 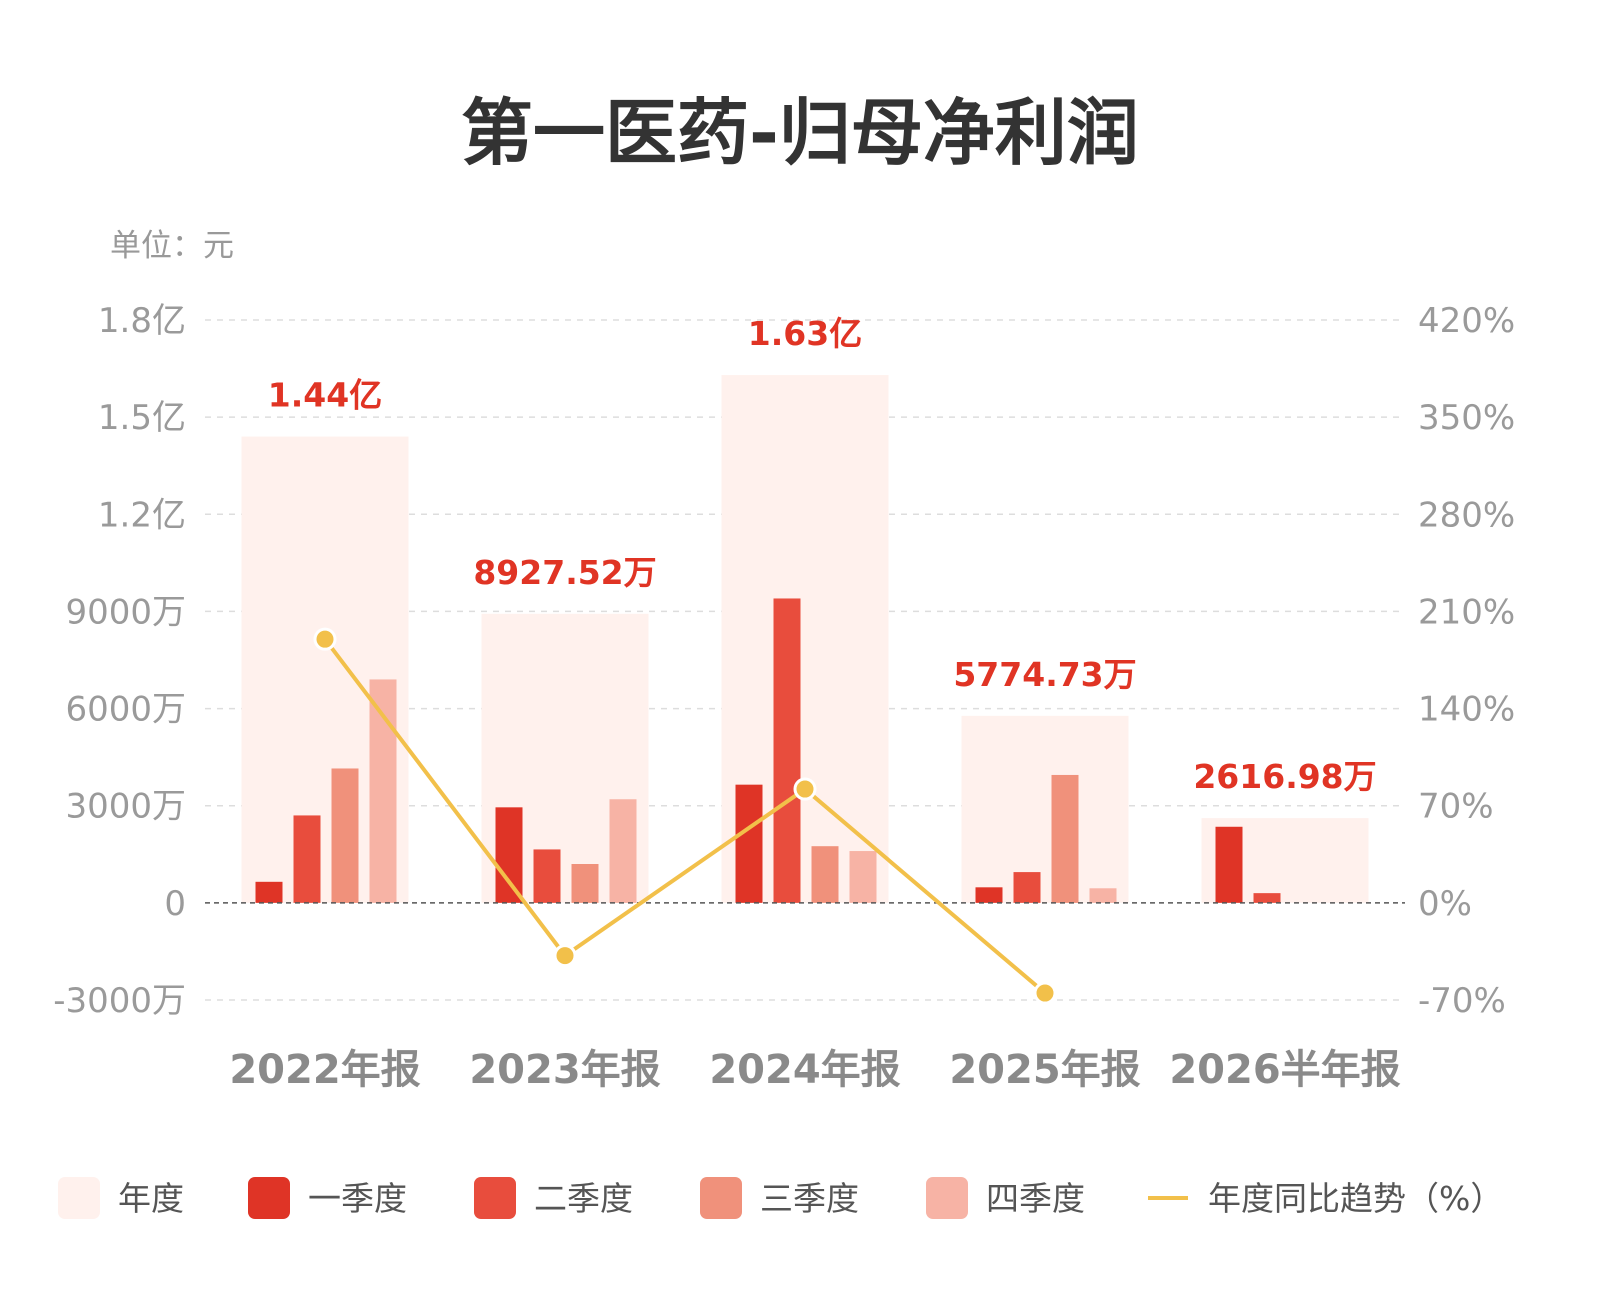 What do you see at coordinates (324, 1070) in the screenshot?
I see `category-label: 2022年报` at bounding box center [324, 1070].